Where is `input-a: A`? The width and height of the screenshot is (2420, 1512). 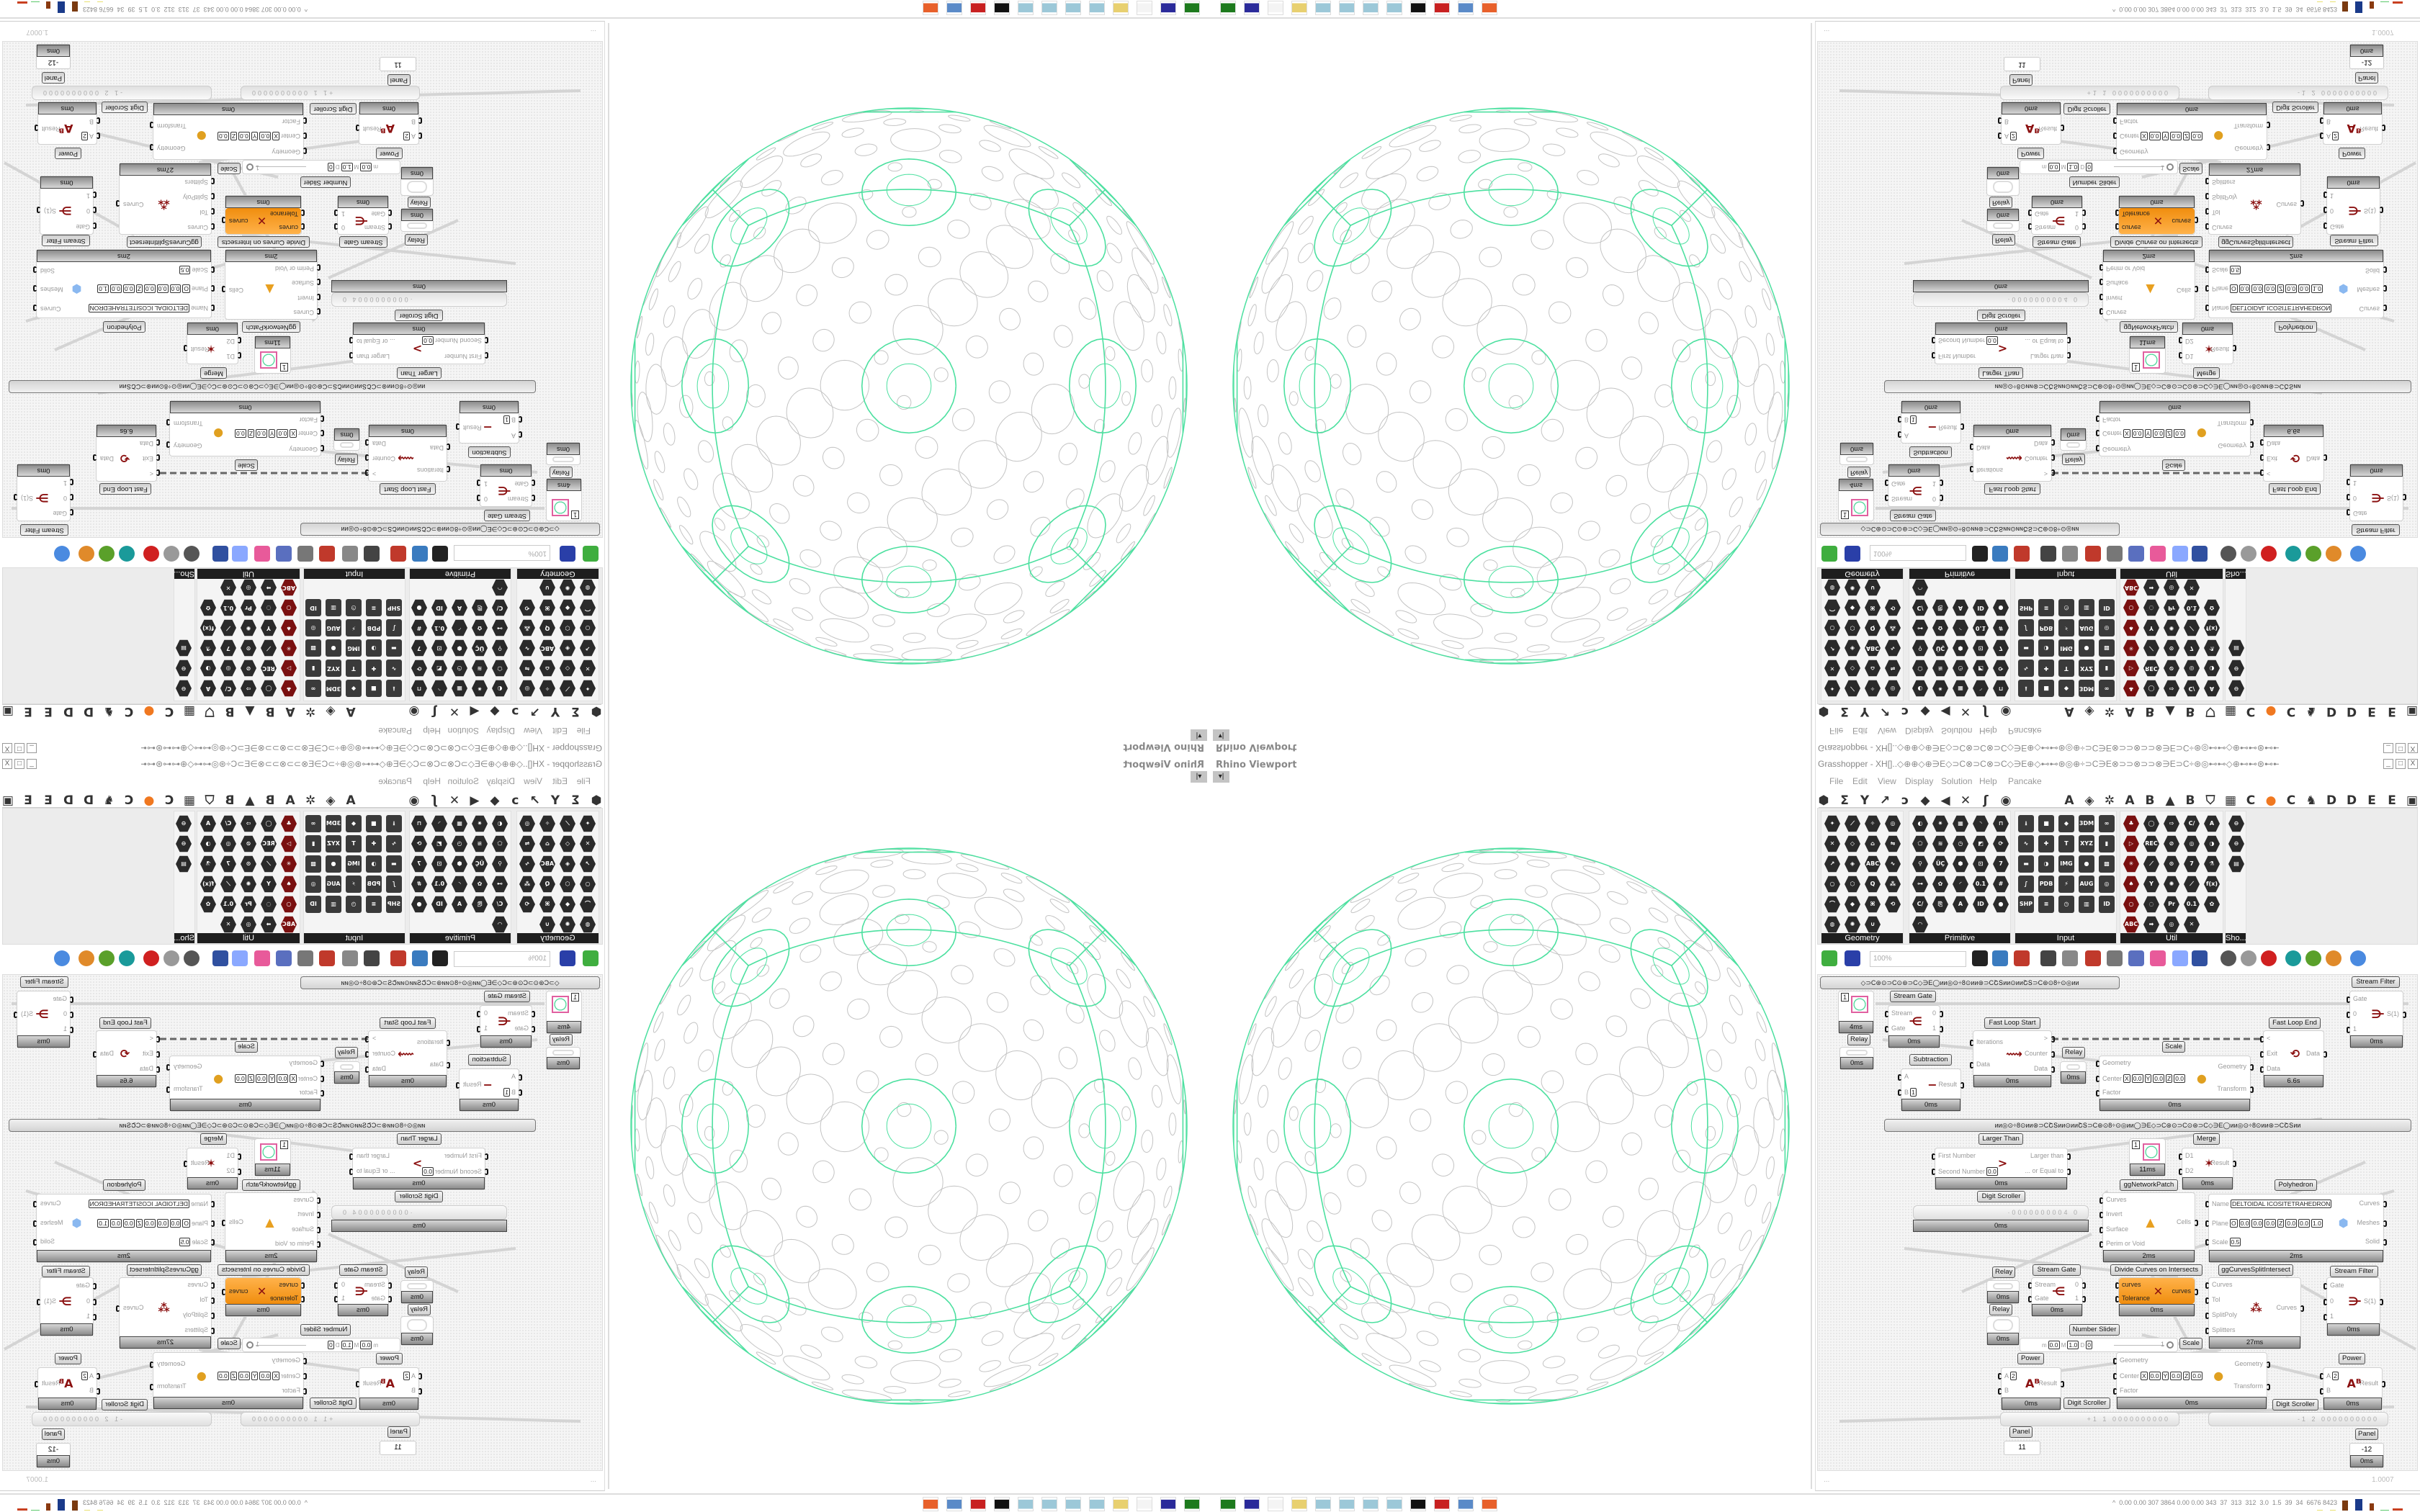 input-a: A is located at coordinates (1906, 1076).